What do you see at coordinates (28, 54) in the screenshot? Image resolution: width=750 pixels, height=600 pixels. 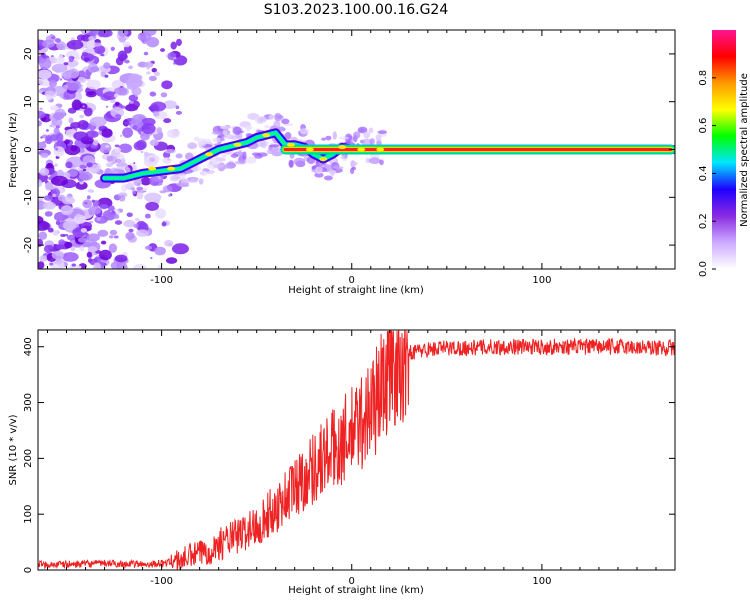 I see `y-tick-label: 20` at bounding box center [28, 54].